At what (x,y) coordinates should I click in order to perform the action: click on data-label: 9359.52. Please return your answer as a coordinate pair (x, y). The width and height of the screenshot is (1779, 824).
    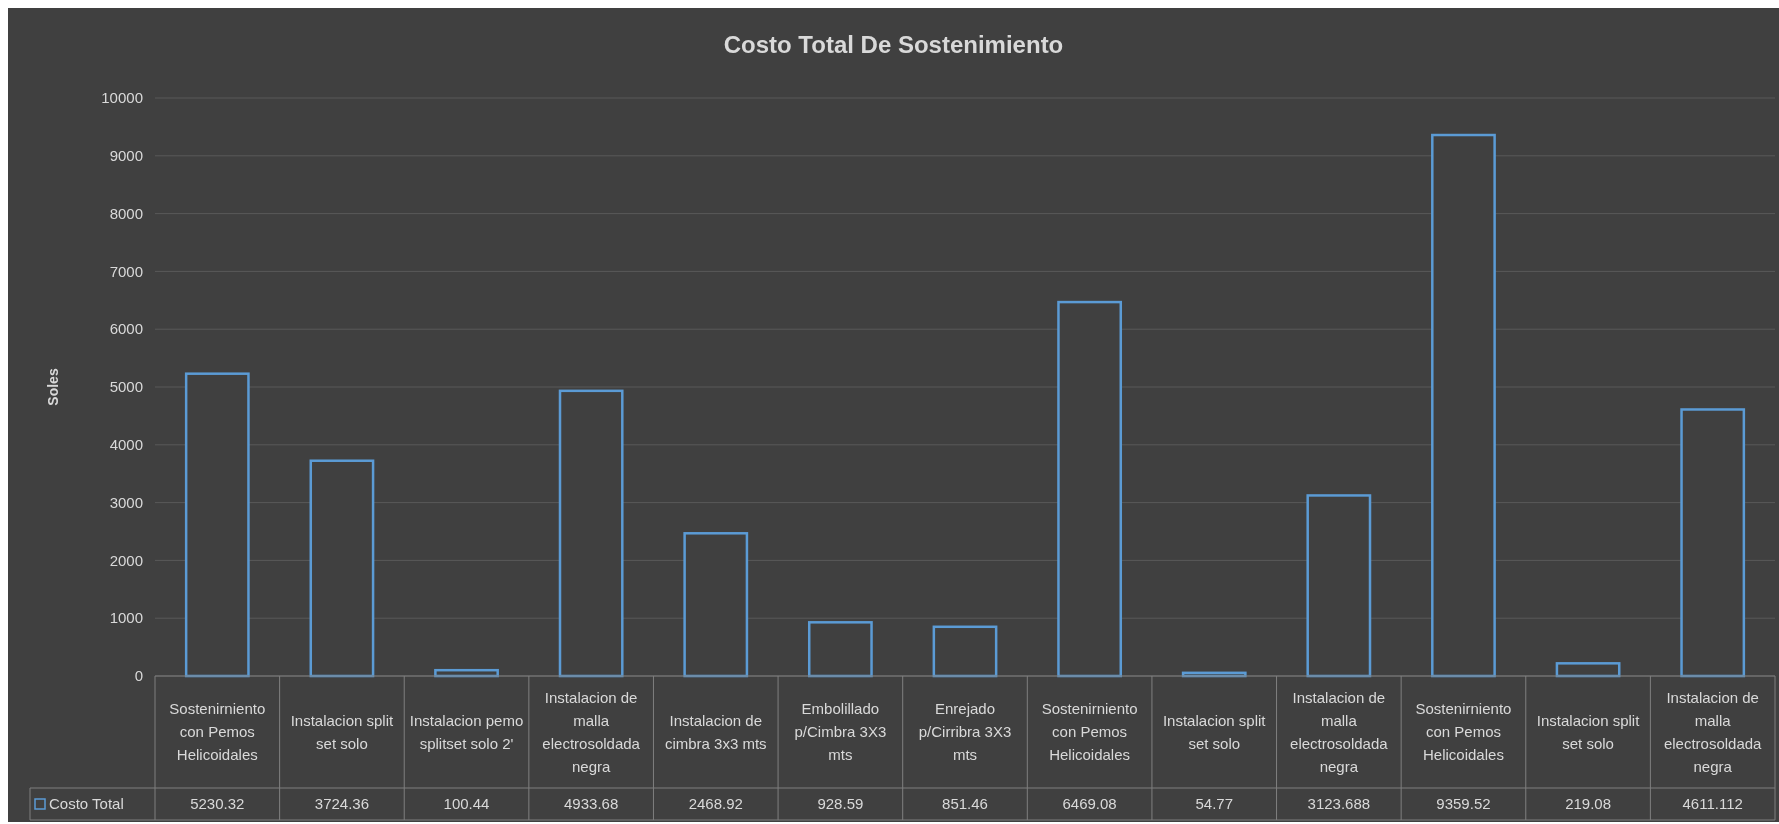
    Looking at the image, I should click on (1463, 804).